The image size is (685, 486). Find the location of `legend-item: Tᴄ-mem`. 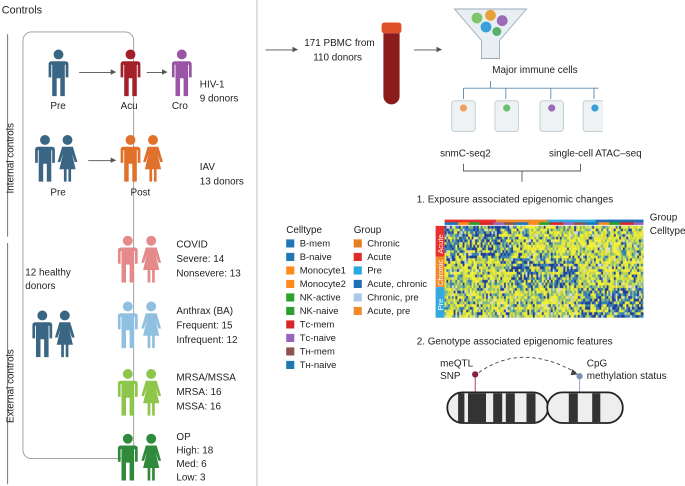

legend-item: Tᴄ-mem is located at coordinates (316, 327).